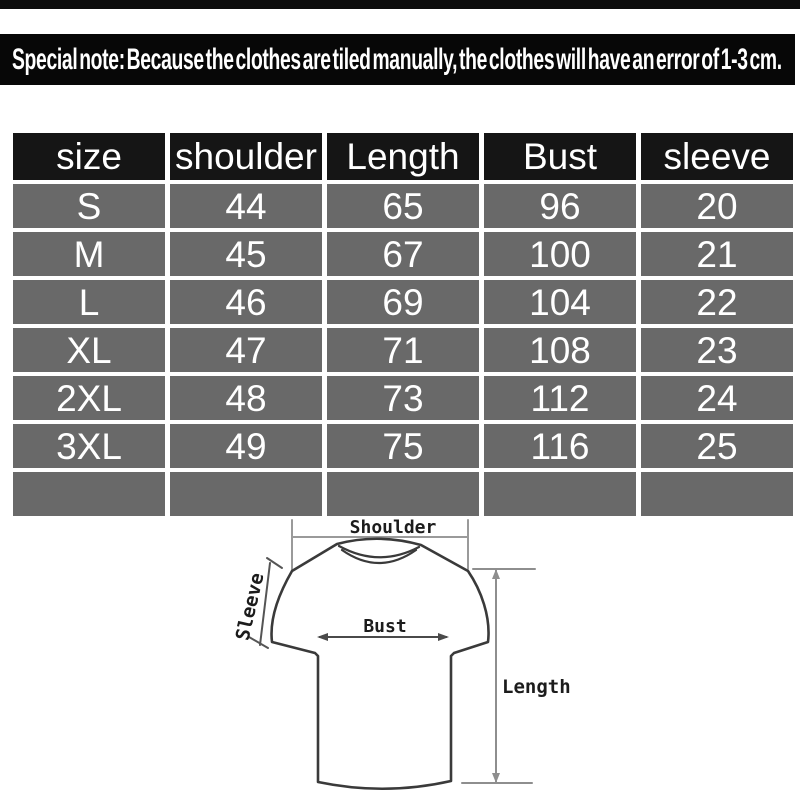  I want to click on table-cell: 73, so click(403, 398).